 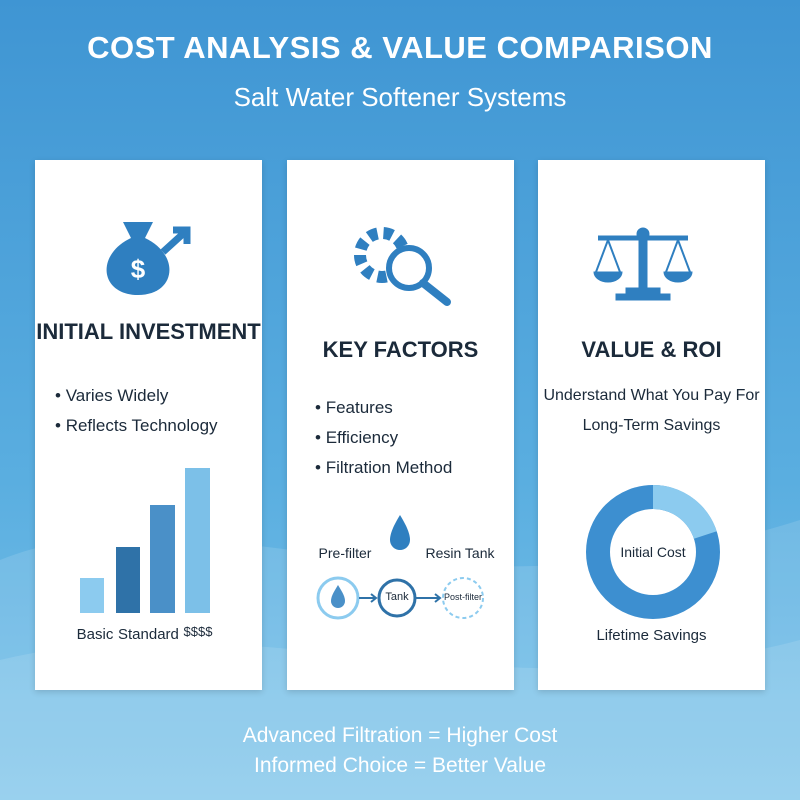 I want to click on card-heading: VALUE & ROI, so click(x=651, y=349).